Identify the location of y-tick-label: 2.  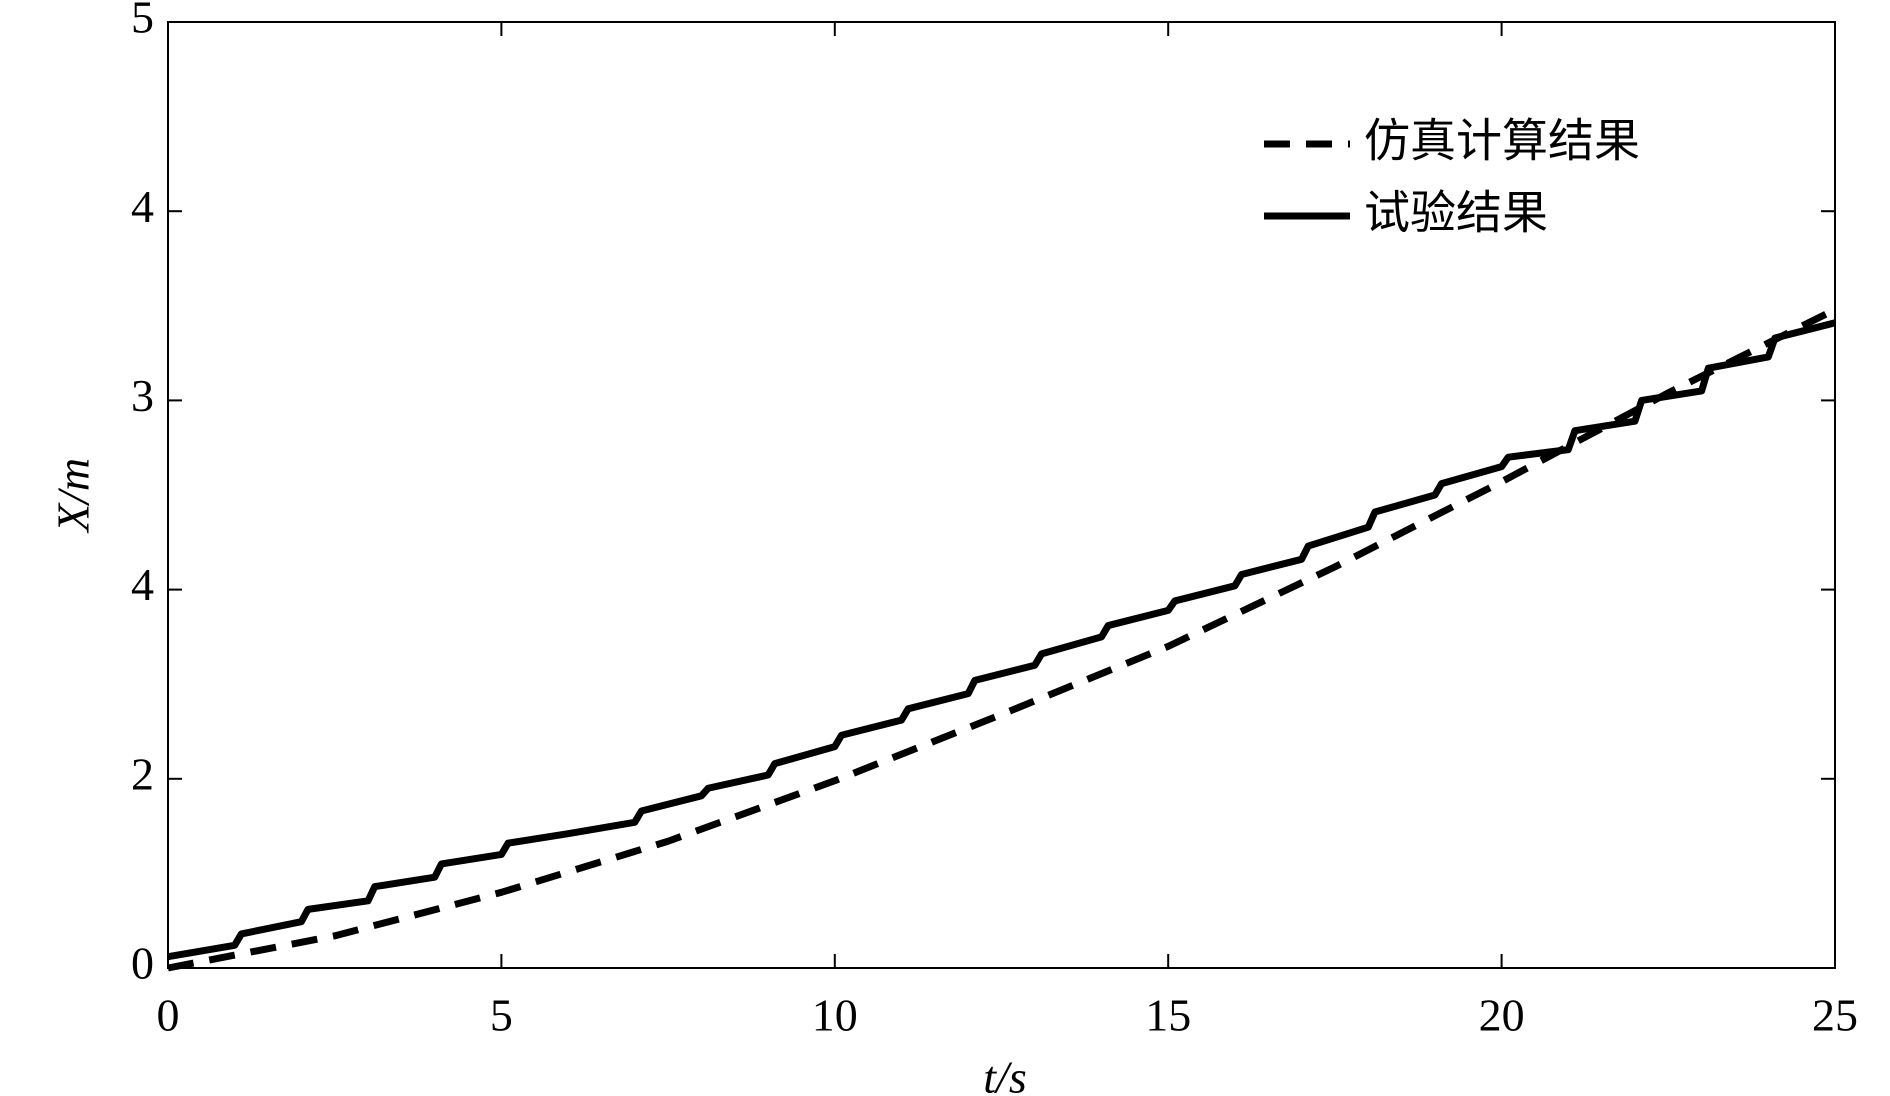
(142, 773).